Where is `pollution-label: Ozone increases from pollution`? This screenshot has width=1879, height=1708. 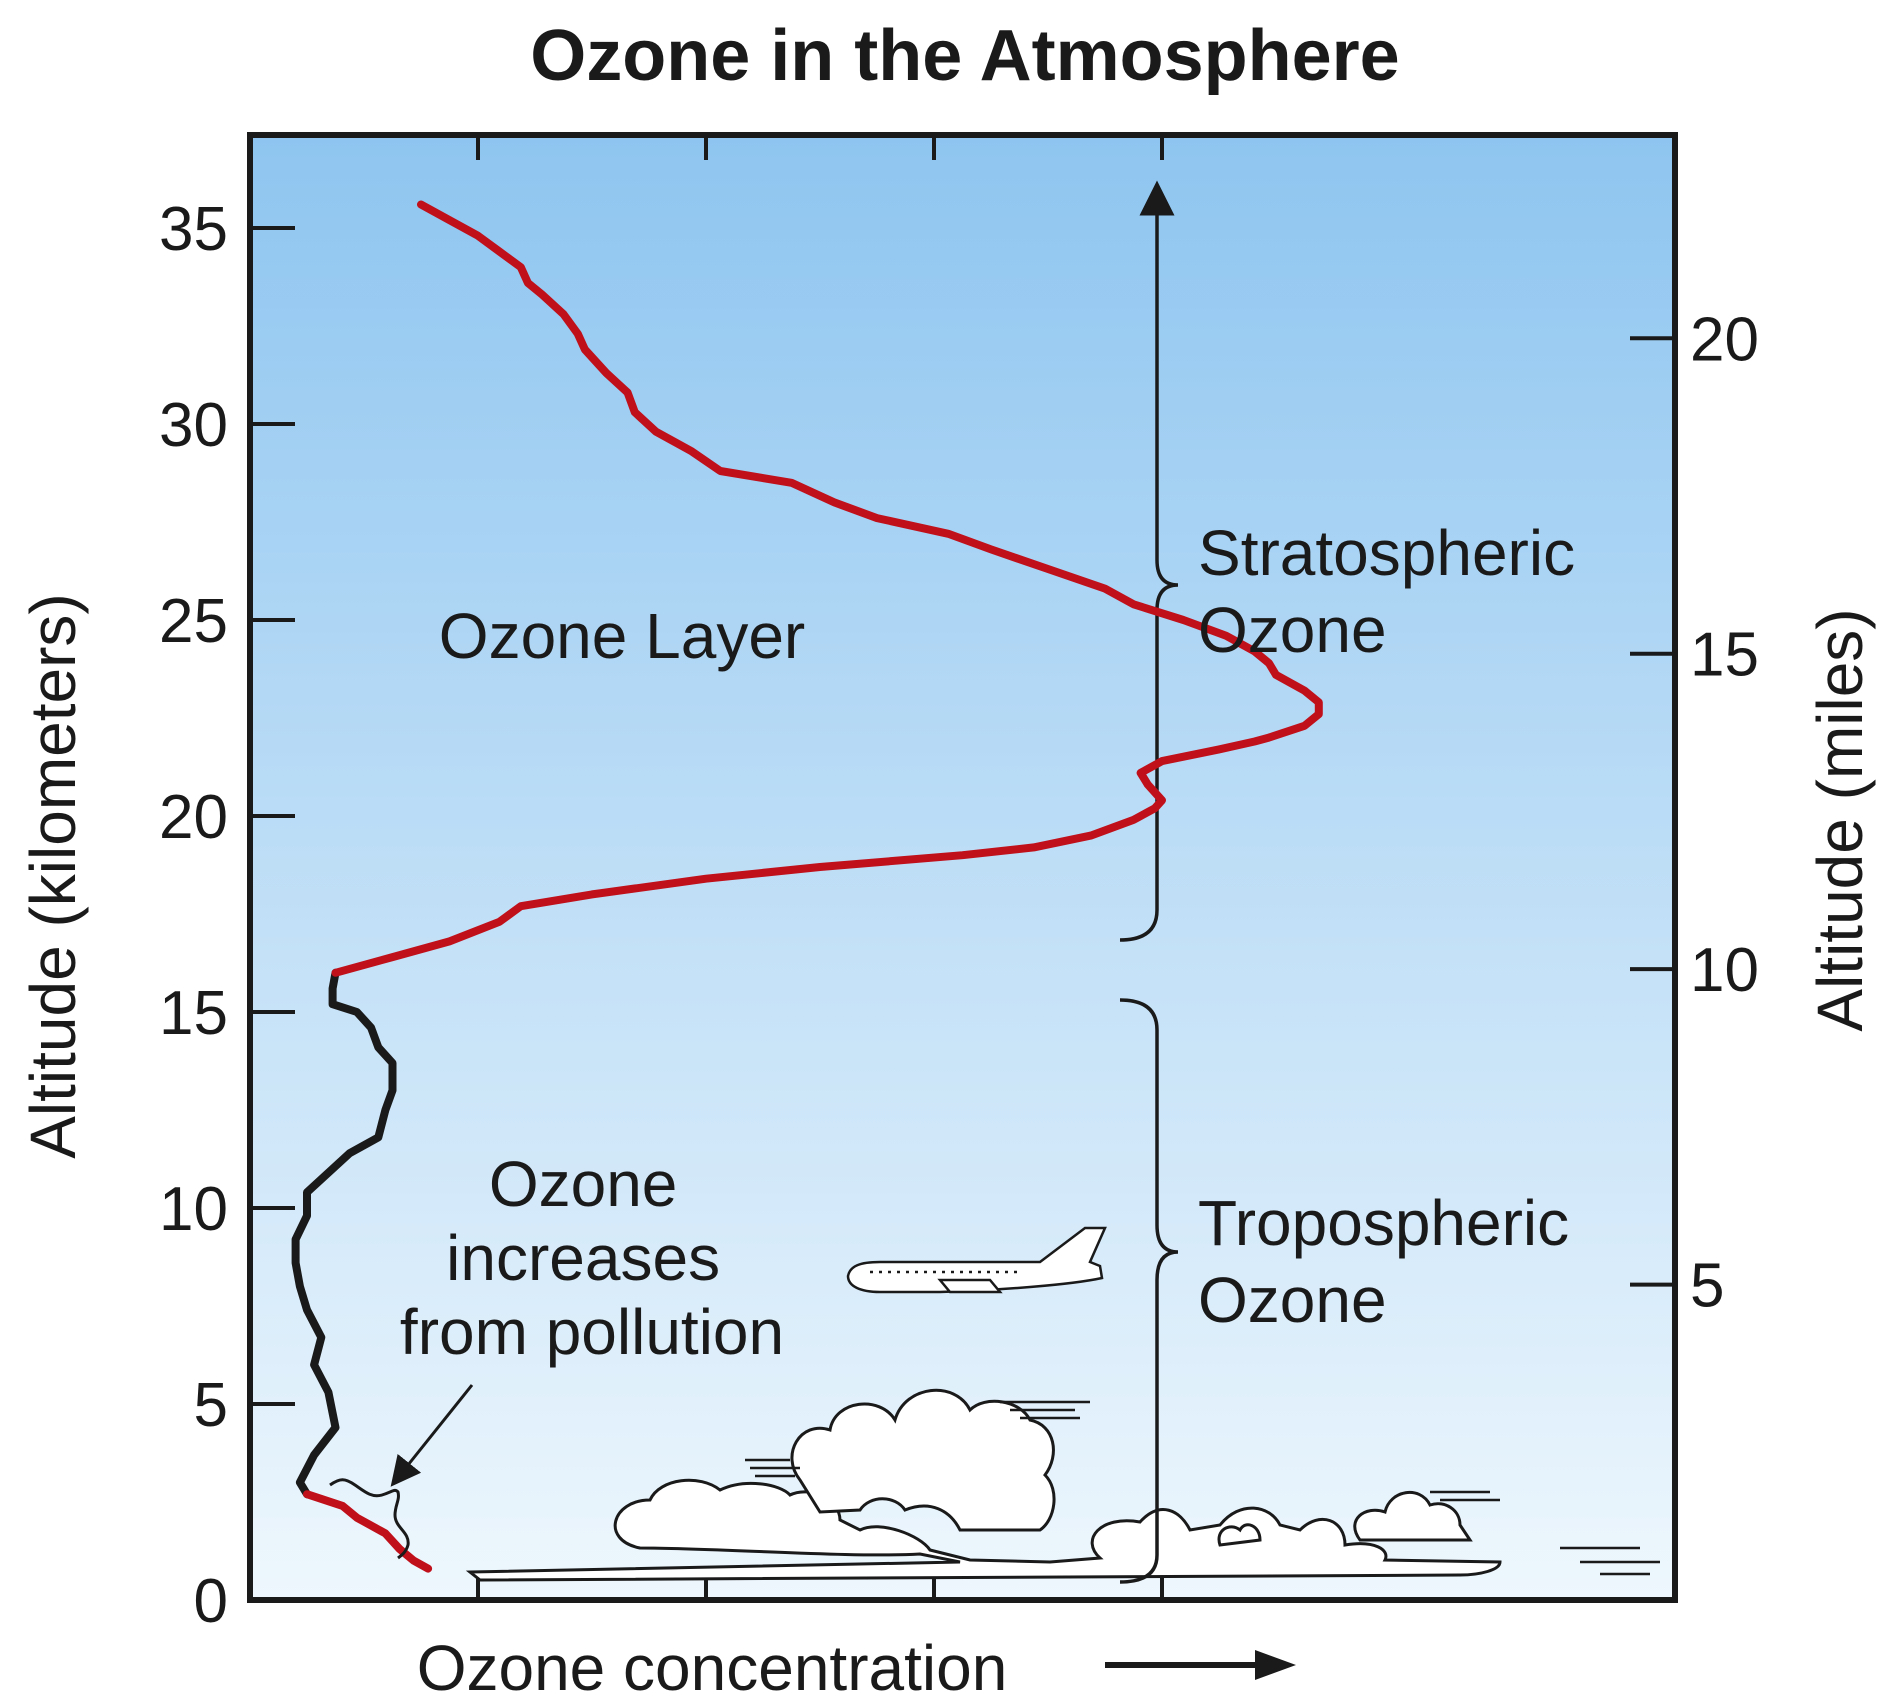
pollution-label: Ozone increases from pollution is located at coordinates (592, 1258).